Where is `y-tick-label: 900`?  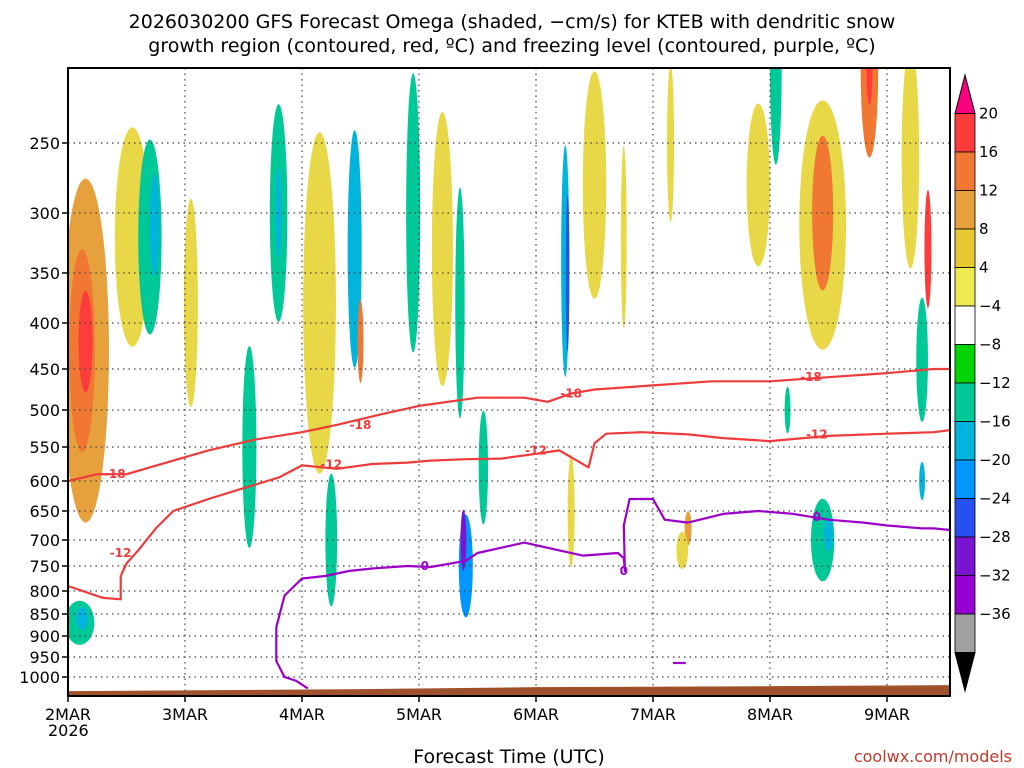 y-tick-label: 900 is located at coordinates (44, 636).